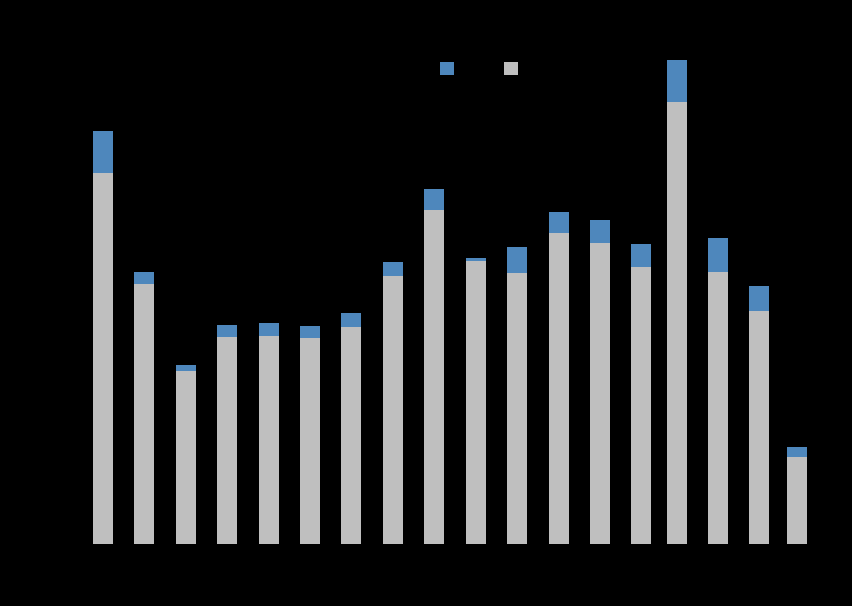  I want to click on chart-legend, so click(483, 68).